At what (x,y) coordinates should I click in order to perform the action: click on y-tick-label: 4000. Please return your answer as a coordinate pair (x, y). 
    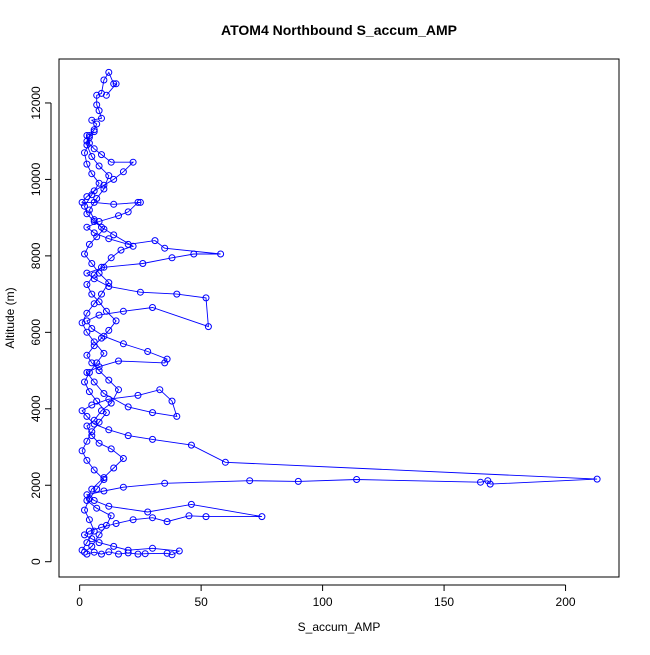
    Looking at the image, I should click on (36, 408).